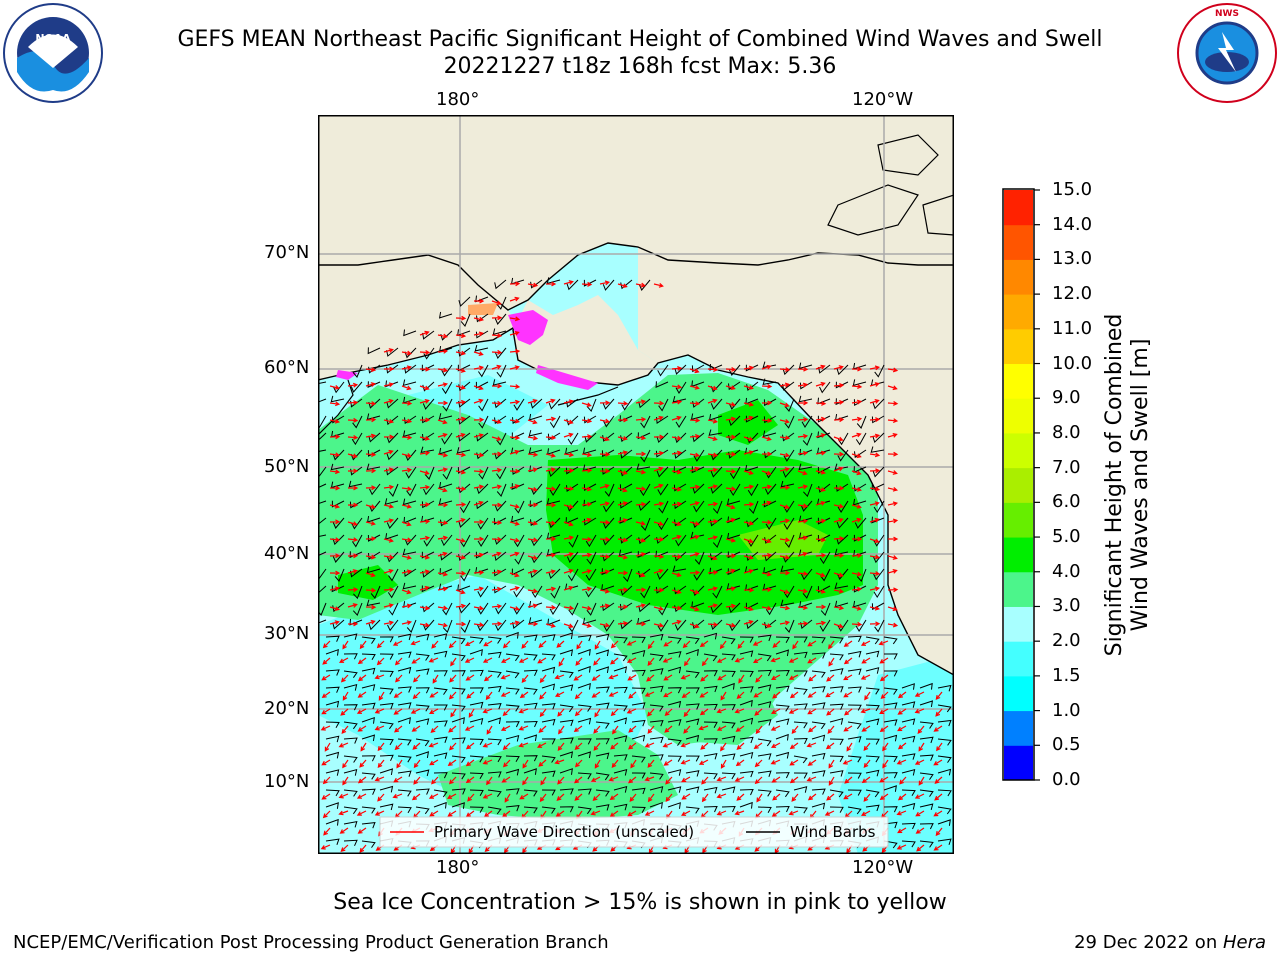 The image size is (1280, 960). I want to click on colorbar-tick-label: 6.0, so click(1066, 502).